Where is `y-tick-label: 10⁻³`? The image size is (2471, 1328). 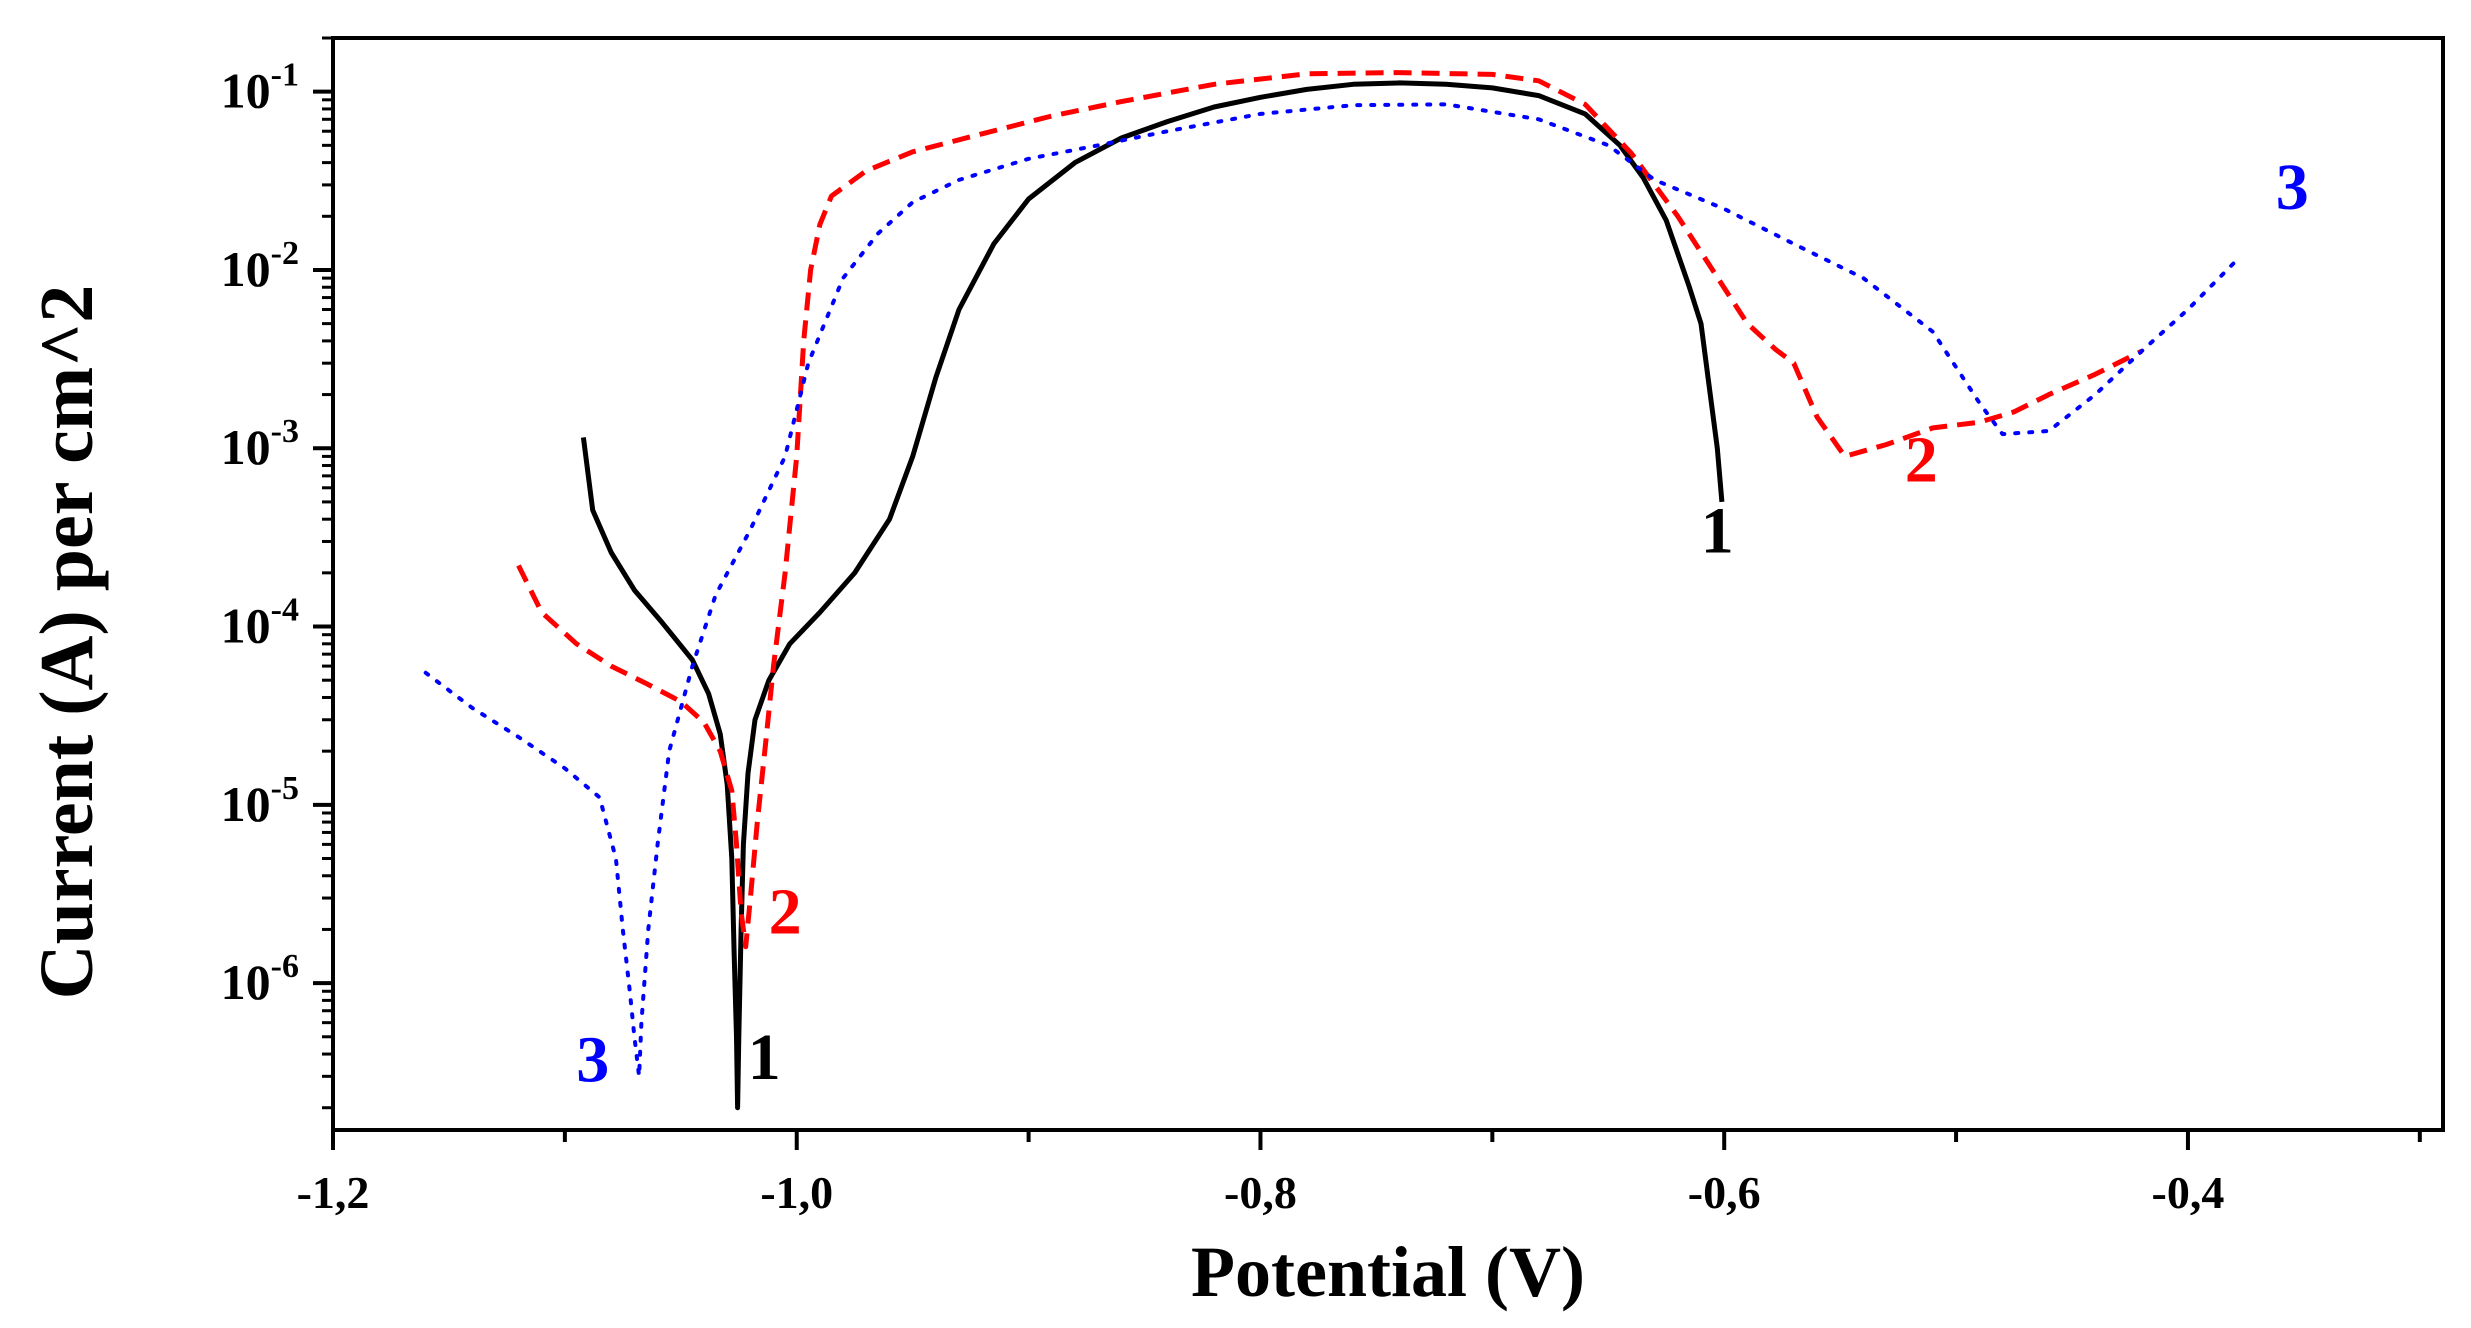
y-tick-label: 10⁻³ is located at coordinates (260, 444).